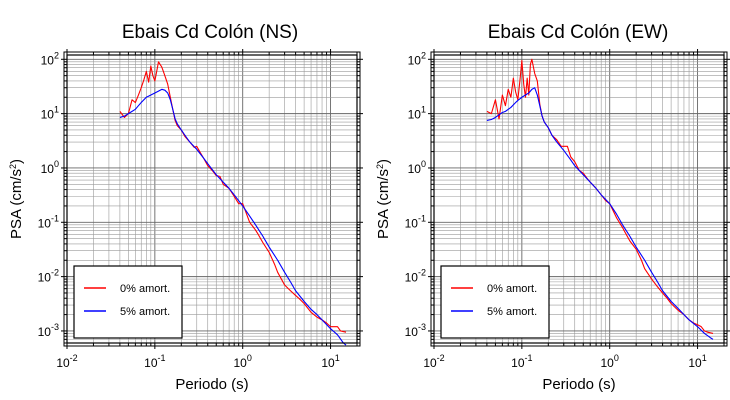  I want to click on chart-title: Ebais Cd Colón (NS), so click(210, 32).